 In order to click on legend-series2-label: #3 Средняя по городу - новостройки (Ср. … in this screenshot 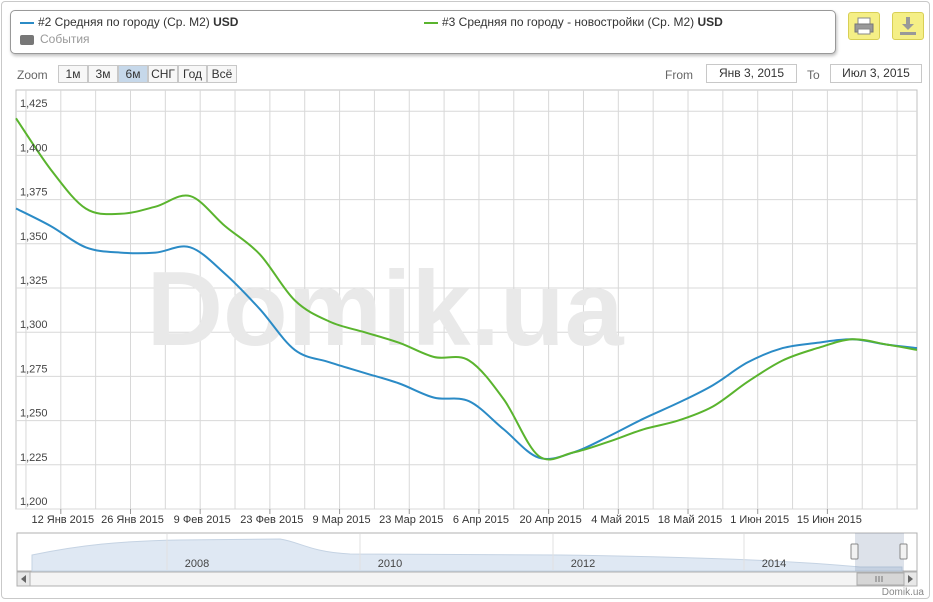, I will do `click(568, 22)`.